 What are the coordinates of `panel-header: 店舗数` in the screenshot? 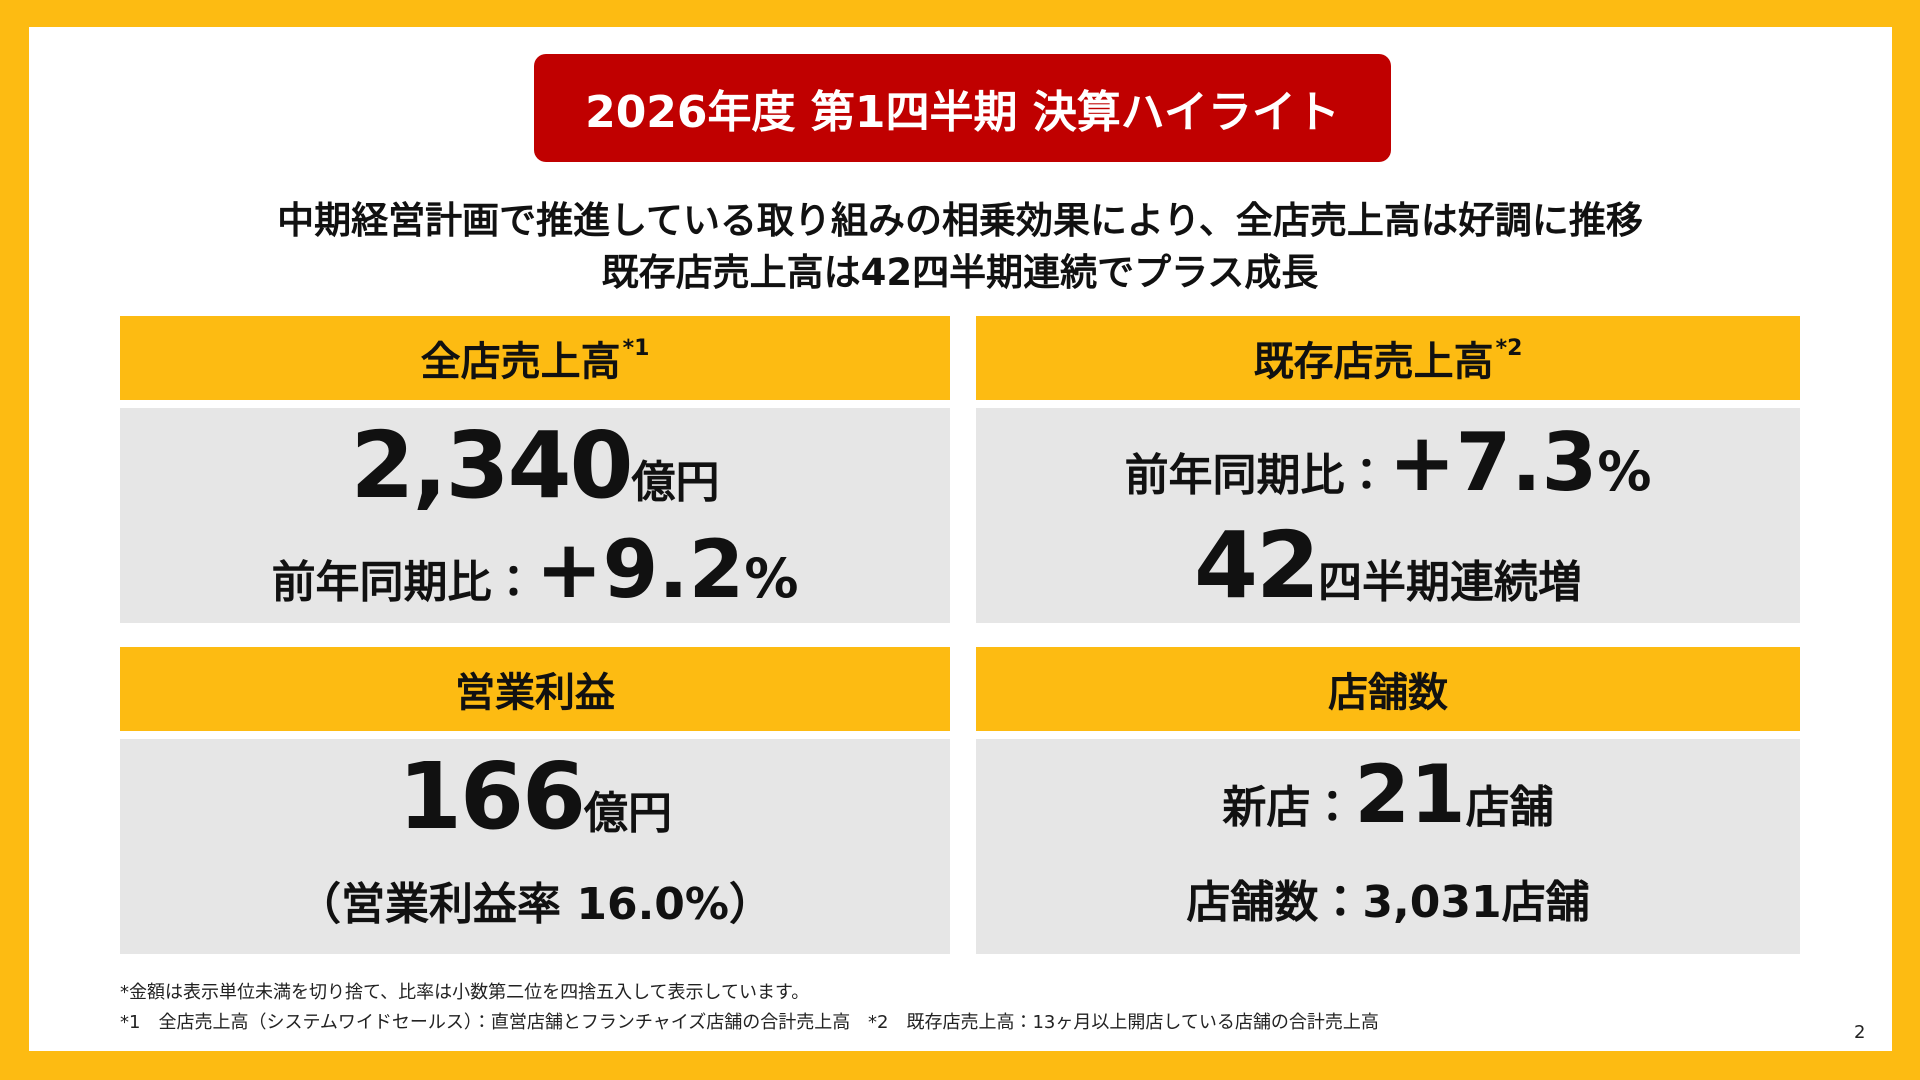 It's located at (1388, 689).